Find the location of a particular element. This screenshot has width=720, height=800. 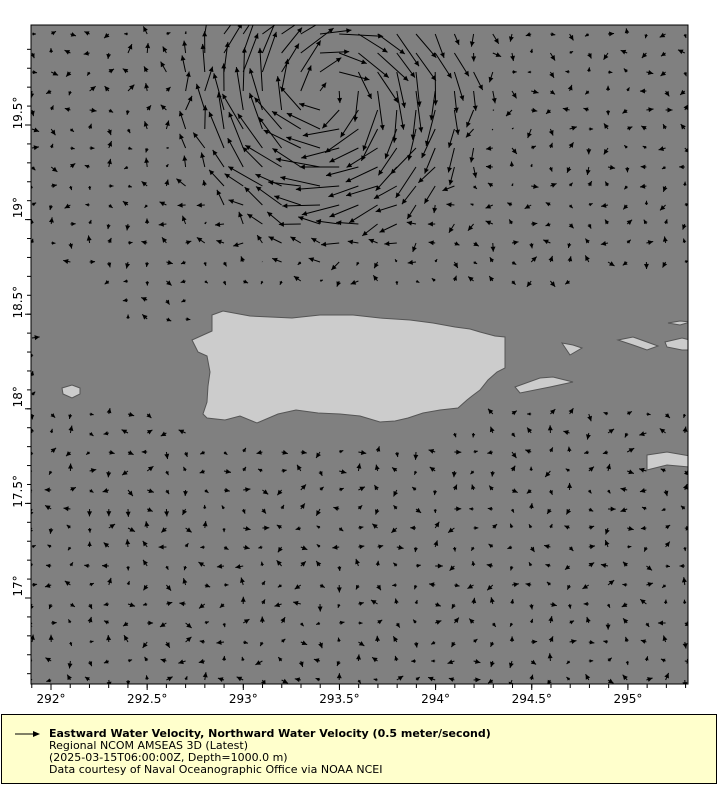

x-tick-label: 295° is located at coordinates (627, 699).